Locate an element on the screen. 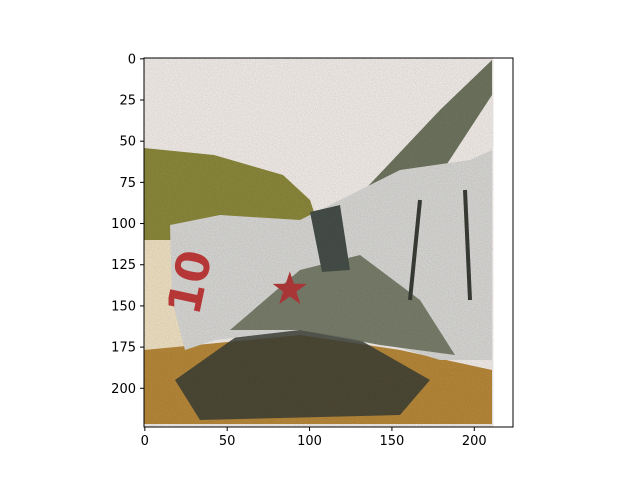  x-tick-label: 50 is located at coordinates (227, 441).